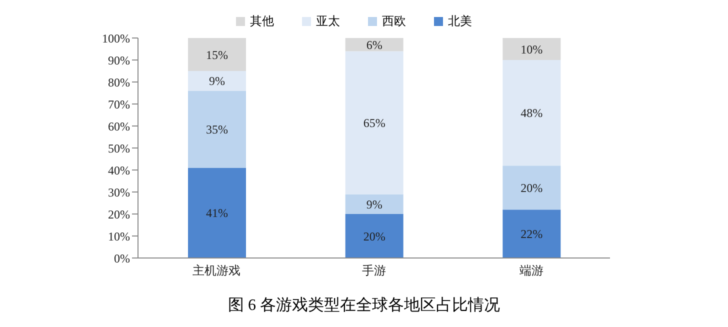 This screenshot has height=327, width=728. Describe the element at coordinates (119, 148) in the screenshot. I see `y-tick-label: 50%` at that location.